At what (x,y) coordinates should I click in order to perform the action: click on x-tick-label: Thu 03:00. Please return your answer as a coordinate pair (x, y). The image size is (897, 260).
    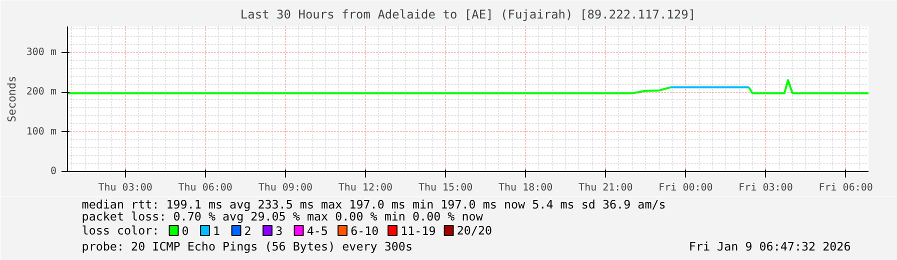
    Looking at the image, I should click on (125, 188).